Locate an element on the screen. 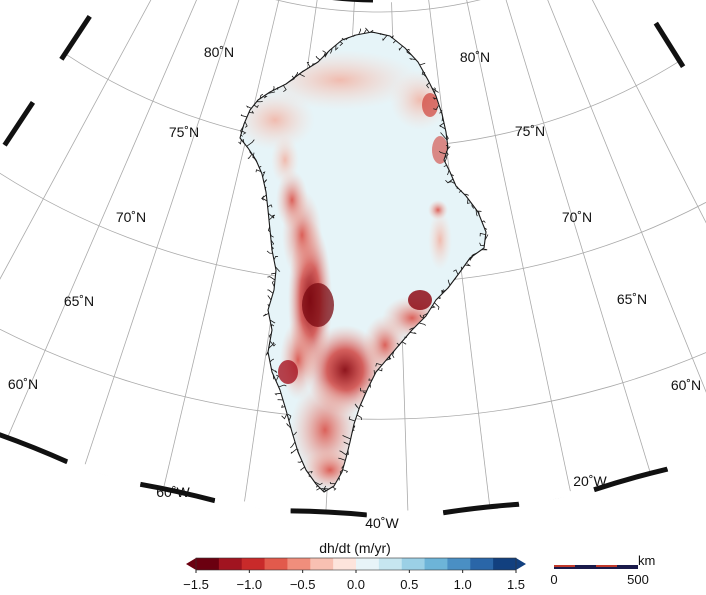 Image resolution: width=706 pixels, height=595 pixels. colorbar-tick-label: −1.0 is located at coordinates (249, 584).